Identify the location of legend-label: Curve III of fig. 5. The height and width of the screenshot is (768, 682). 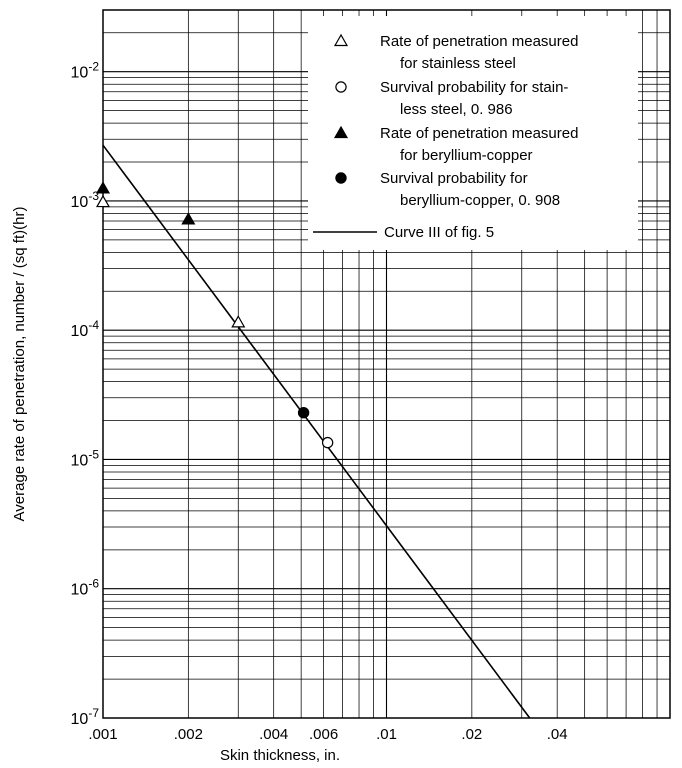
(439, 232).